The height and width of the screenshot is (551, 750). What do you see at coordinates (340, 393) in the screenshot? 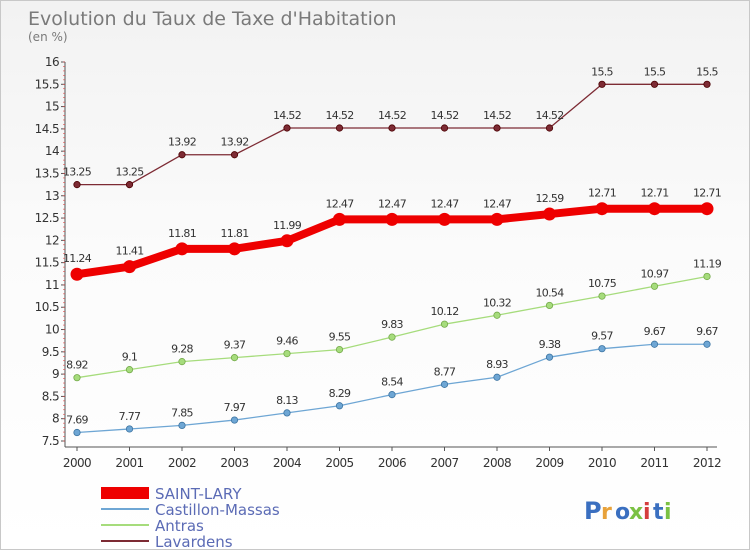
I see `data-label: 8.29` at bounding box center [340, 393].